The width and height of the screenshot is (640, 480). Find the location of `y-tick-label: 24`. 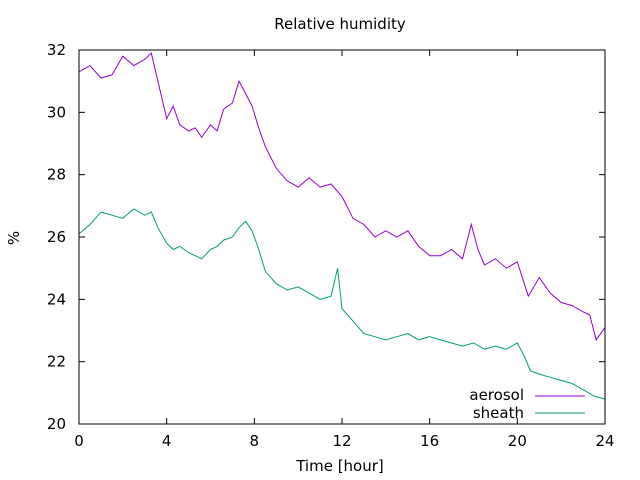

y-tick-label: 24 is located at coordinates (56, 299).